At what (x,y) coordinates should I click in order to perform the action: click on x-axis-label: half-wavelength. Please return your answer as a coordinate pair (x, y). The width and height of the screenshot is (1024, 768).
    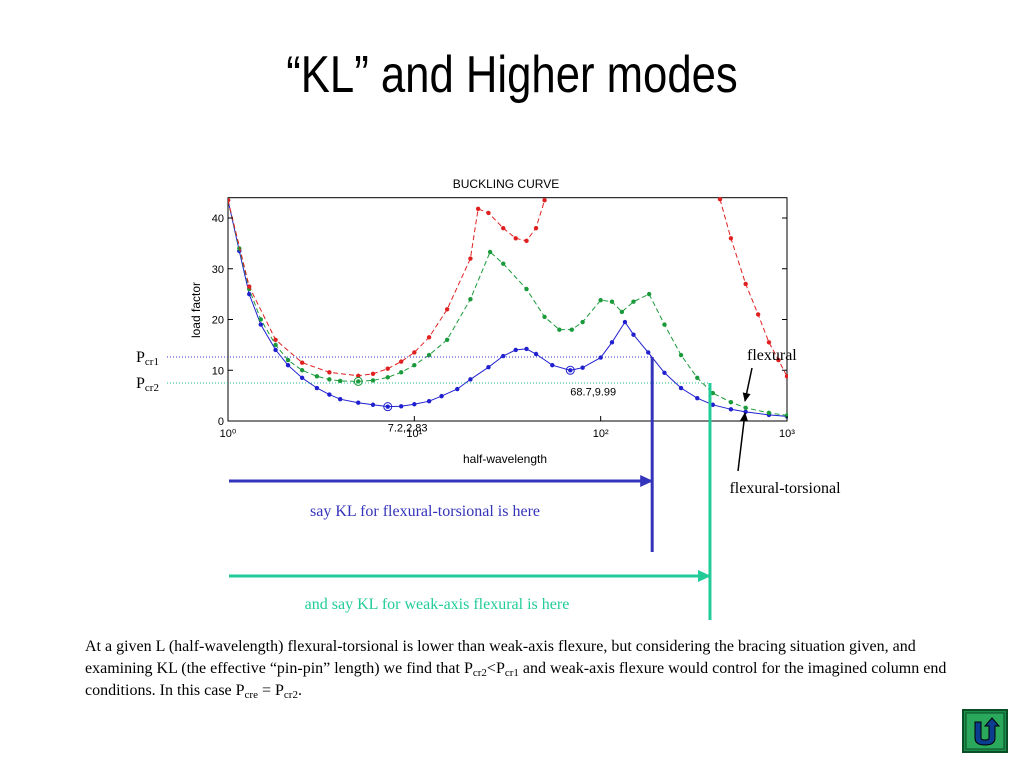
    Looking at the image, I should click on (505, 459).